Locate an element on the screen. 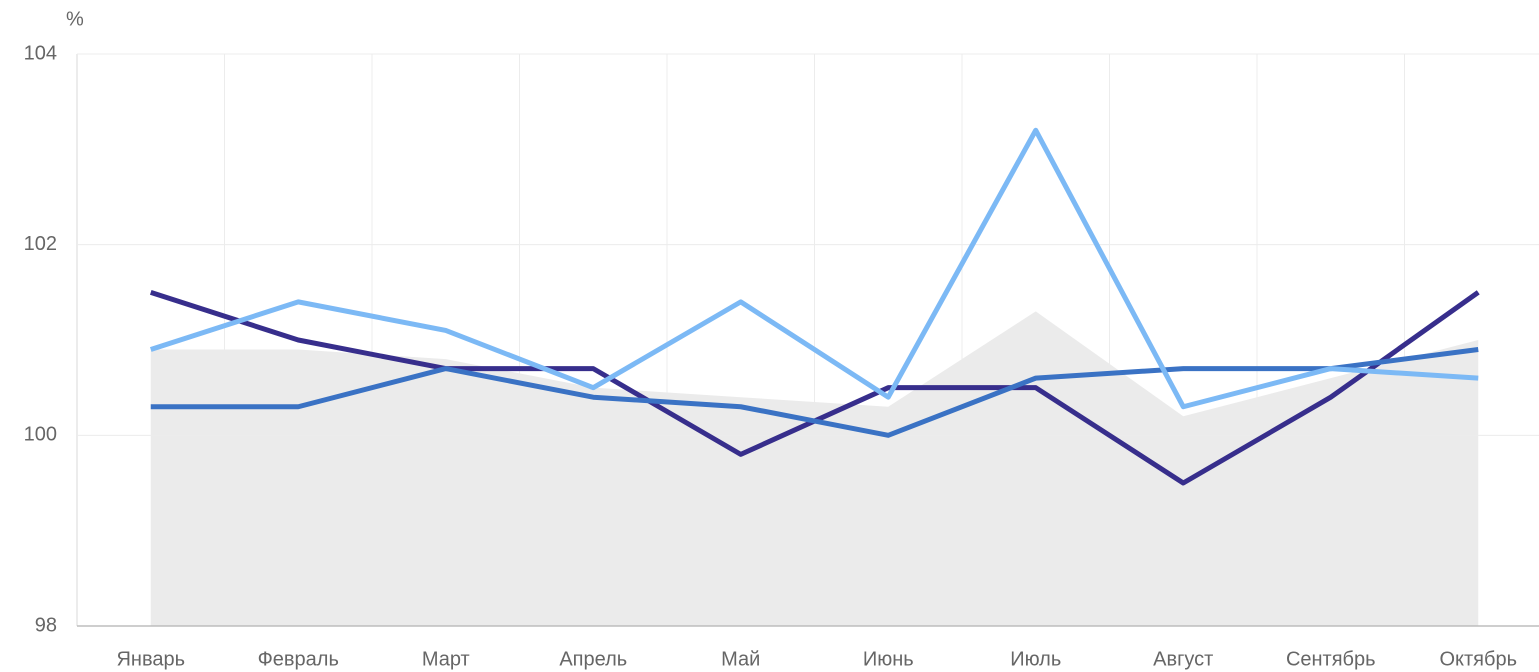  y-tick-label: 98 is located at coordinates (46, 625).